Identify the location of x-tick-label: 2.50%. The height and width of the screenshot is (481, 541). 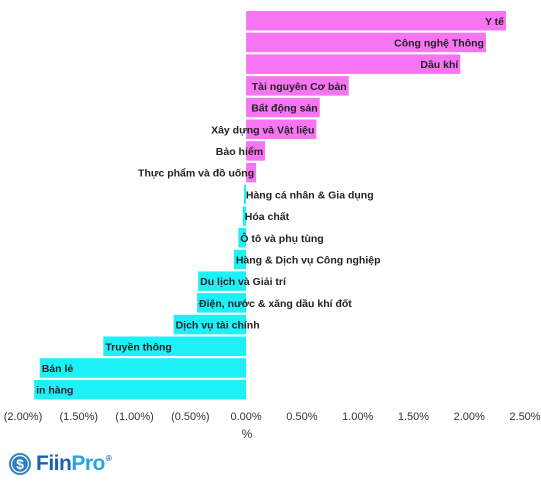
(524, 417).